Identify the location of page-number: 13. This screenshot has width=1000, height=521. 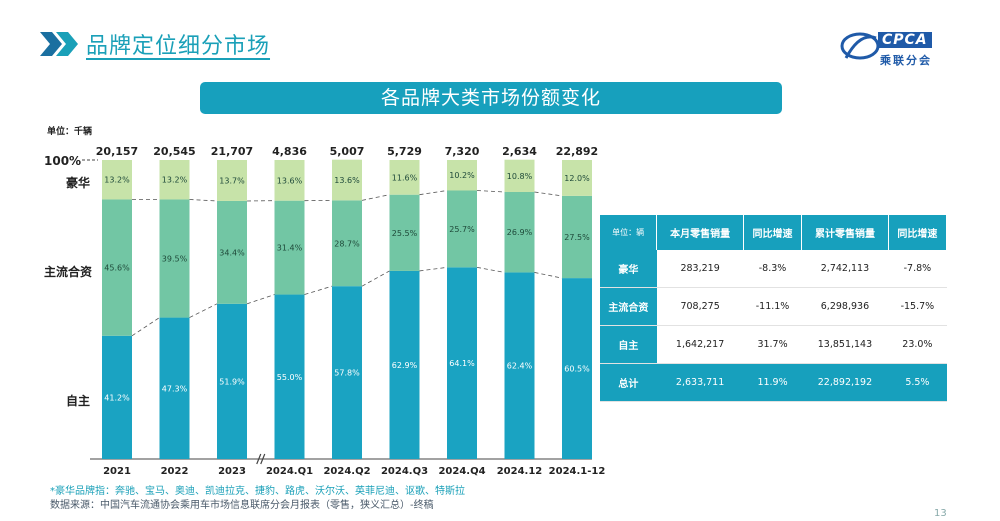
(940, 513).